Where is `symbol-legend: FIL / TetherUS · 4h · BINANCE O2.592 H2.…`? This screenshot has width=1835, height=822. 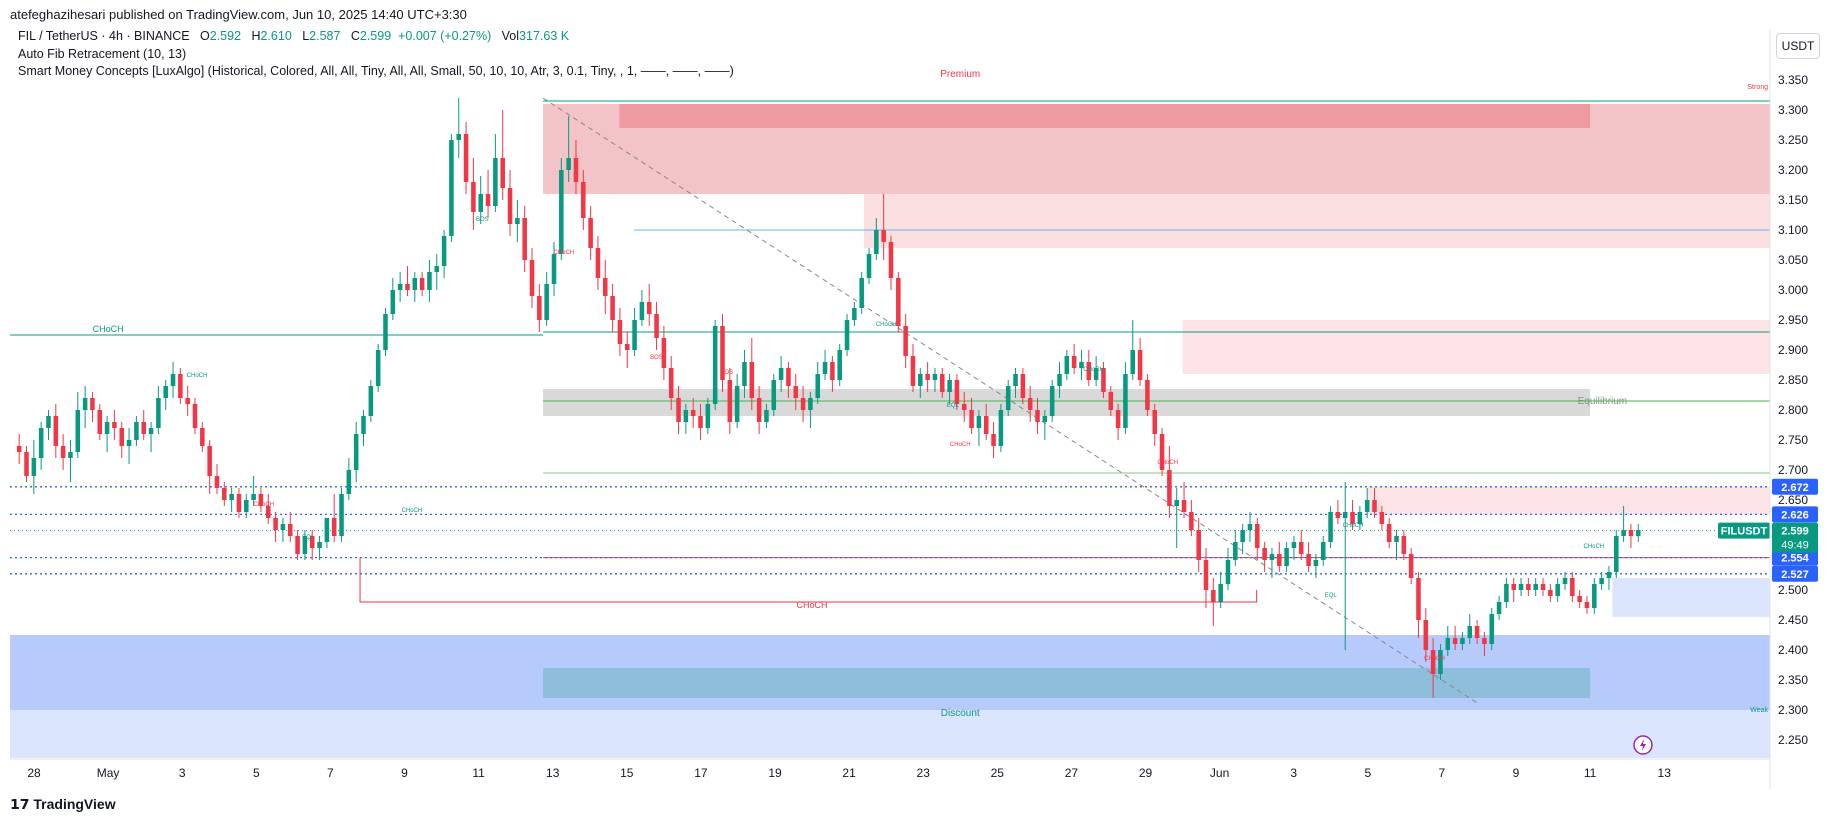 symbol-legend: FIL / TetherUS · 4h · BINANCE O2.592 H2.… is located at coordinates (293, 36).